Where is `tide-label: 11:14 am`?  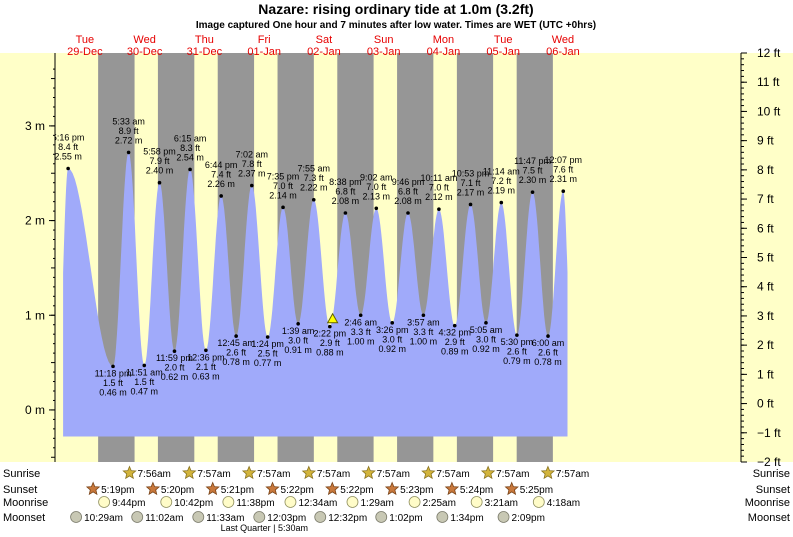 tide-label: 11:14 am is located at coordinates (501, 172).